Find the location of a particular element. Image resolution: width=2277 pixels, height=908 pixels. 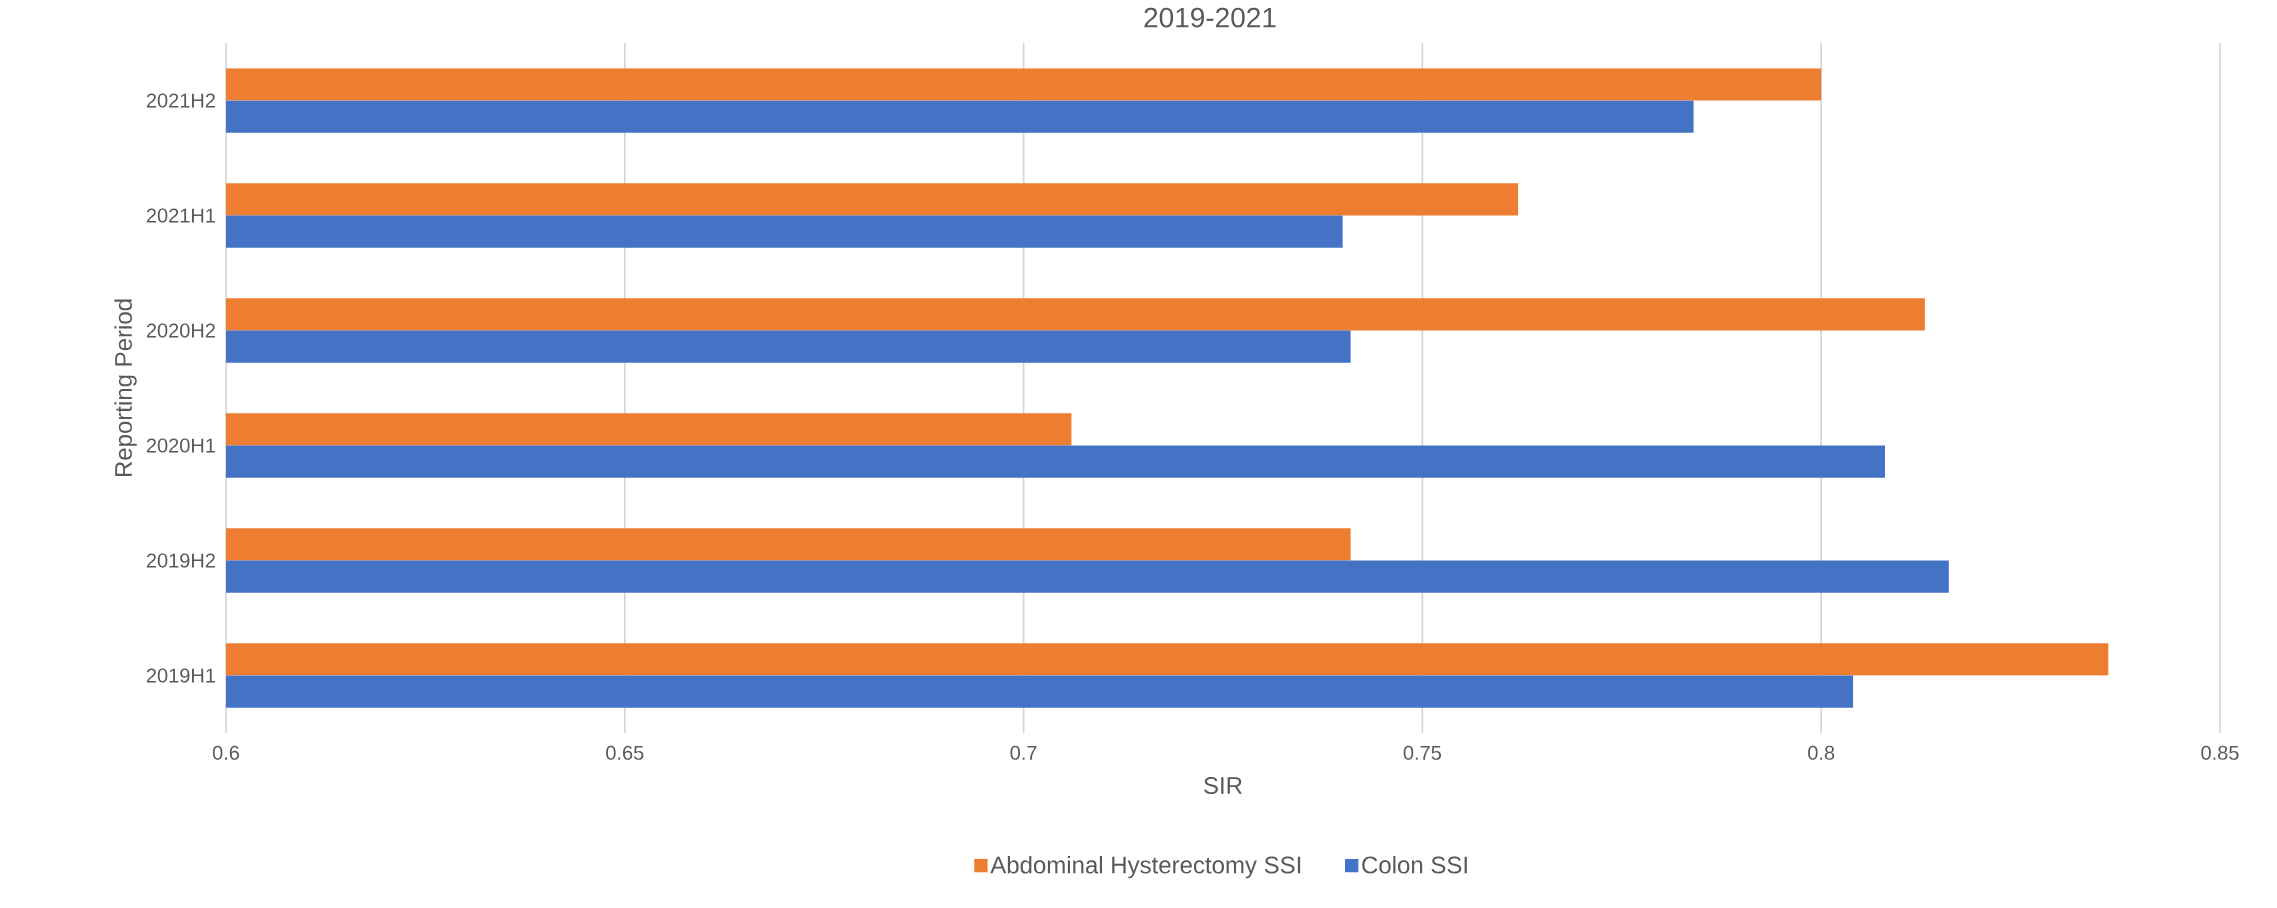

legend-label: Abdominal Hysterectomy SSI is located at coordinates (1145, 867).